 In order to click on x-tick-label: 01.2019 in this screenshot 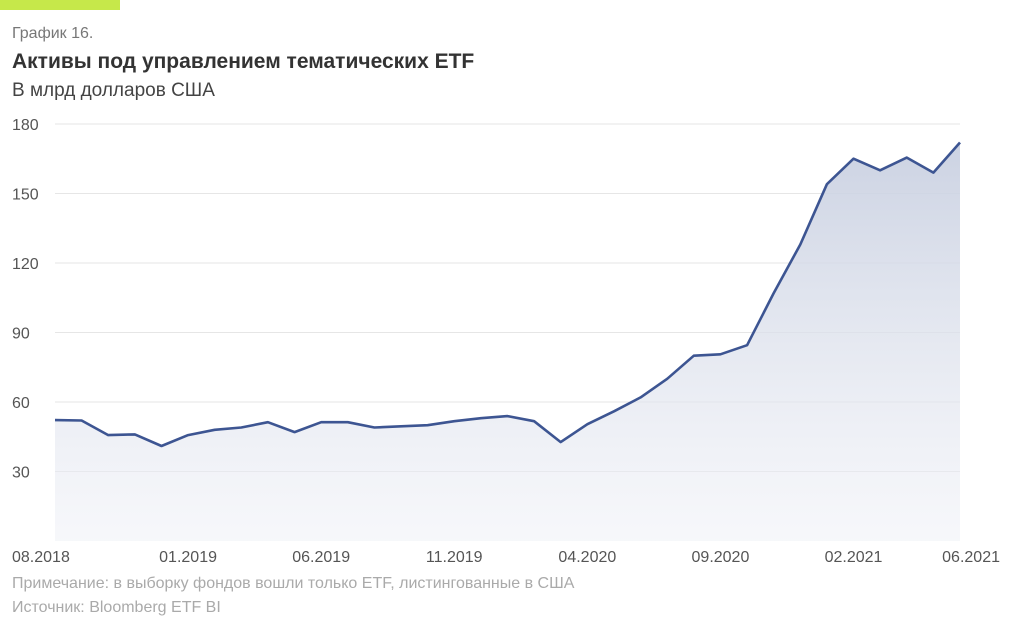, I will do `click(188, 557)`.